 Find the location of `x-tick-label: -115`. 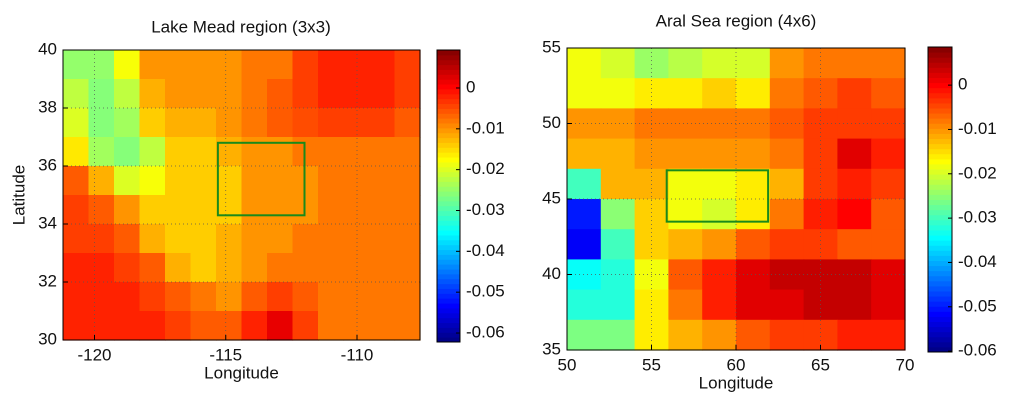

x-tick-label: -115 is located at coordinates (225, 354).